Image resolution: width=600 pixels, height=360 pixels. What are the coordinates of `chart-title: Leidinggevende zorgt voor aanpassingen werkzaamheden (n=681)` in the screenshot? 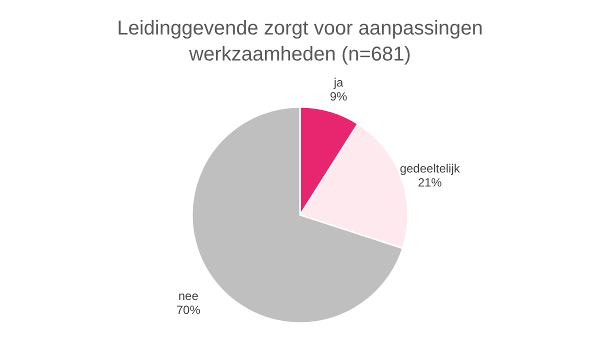 It's located at (300, 41).